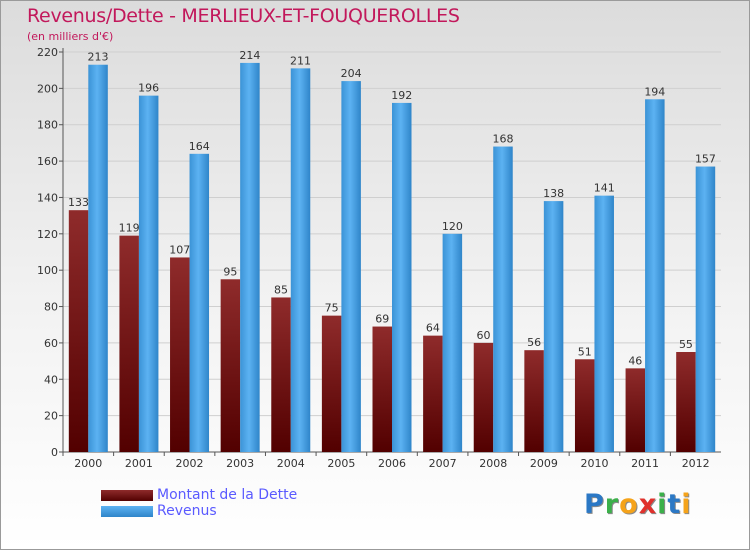 This screenshot has width=750, height=550. I want to click on x-tick-label: 2005, so click(341, 463).